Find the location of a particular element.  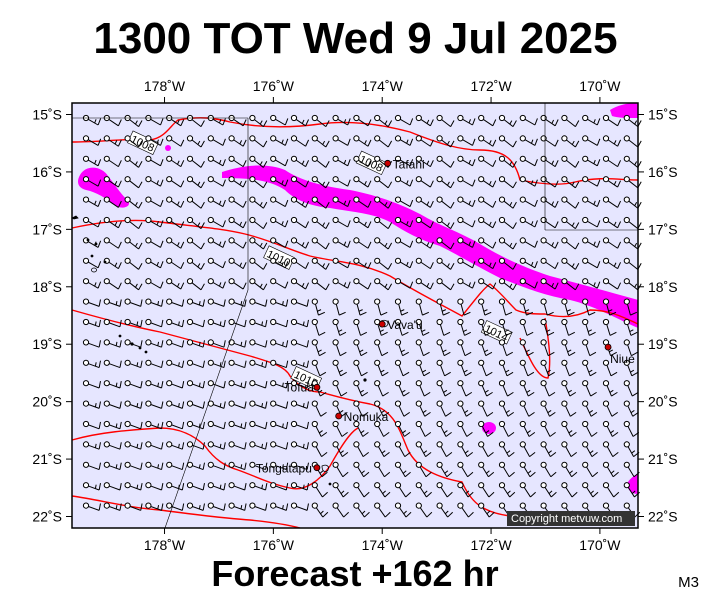

lat-label-left: 18˚S is located at coordinates (47, 287).